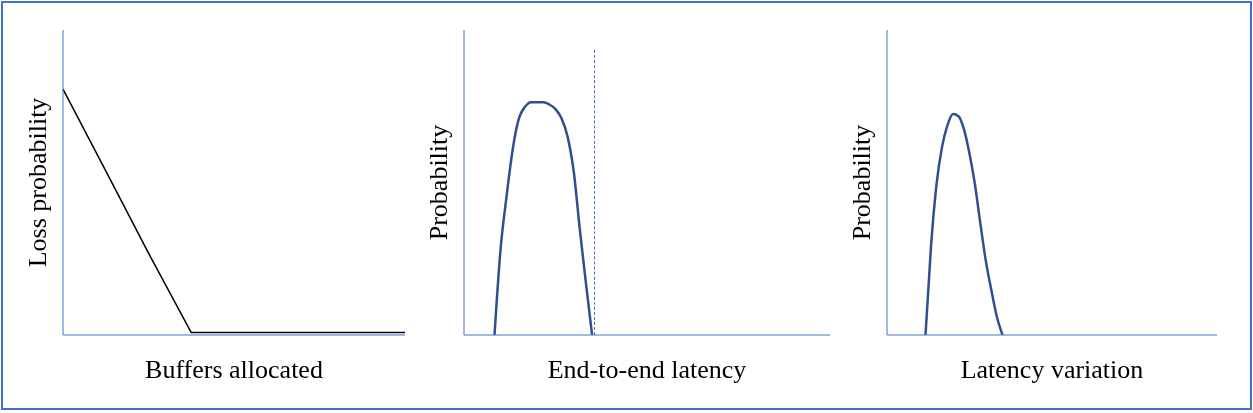  What do you see at coordinates (647, 369) in the screenshot?
I see `x-axis-title: End-to-end latency` at bounding box center [647, 369].